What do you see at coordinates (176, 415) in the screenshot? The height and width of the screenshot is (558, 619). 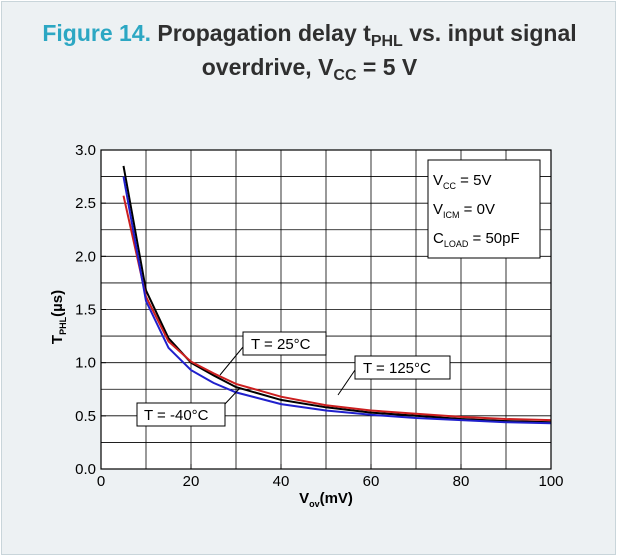 I see `annotation-m40c: T = -40°C` at bounding box center [176, 415].